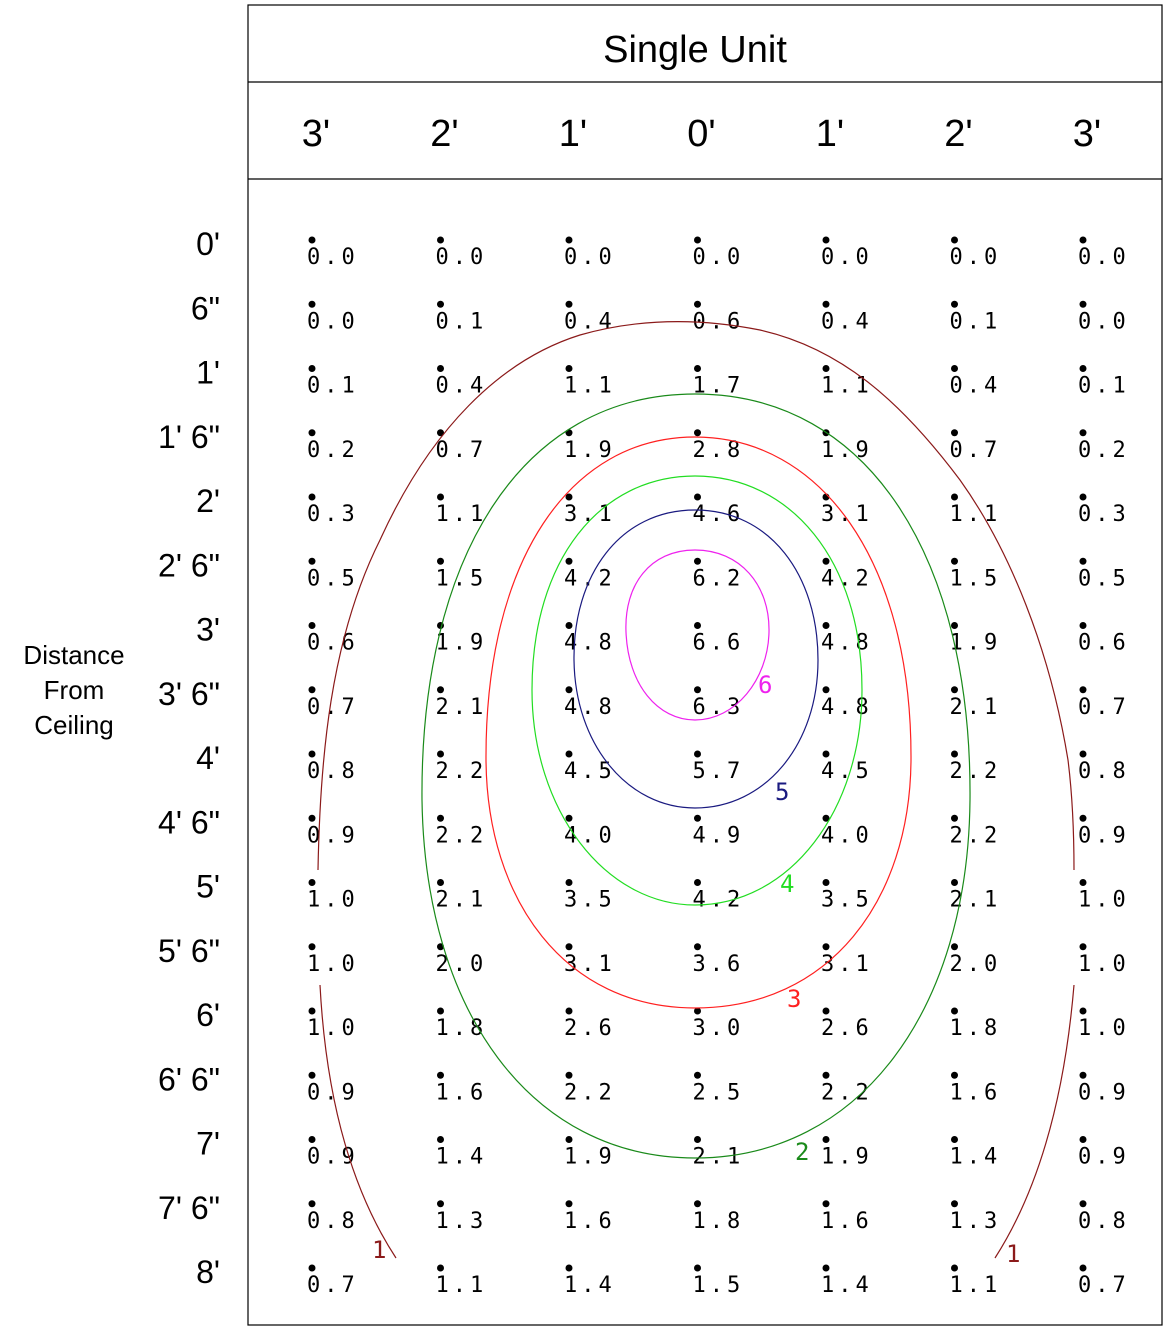 Image resolution: width=1168 pixels, height=1331 pixels. I want to click on data-value-label: 4.0, so click(590, 835).